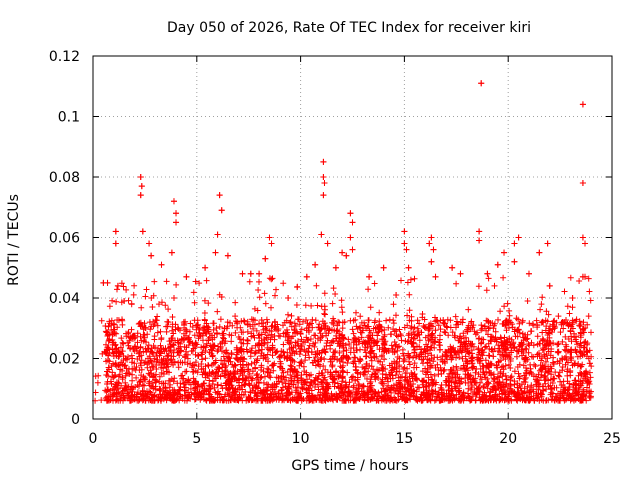  I want to click on y-tick-label: 0.02, so click(64, 360).